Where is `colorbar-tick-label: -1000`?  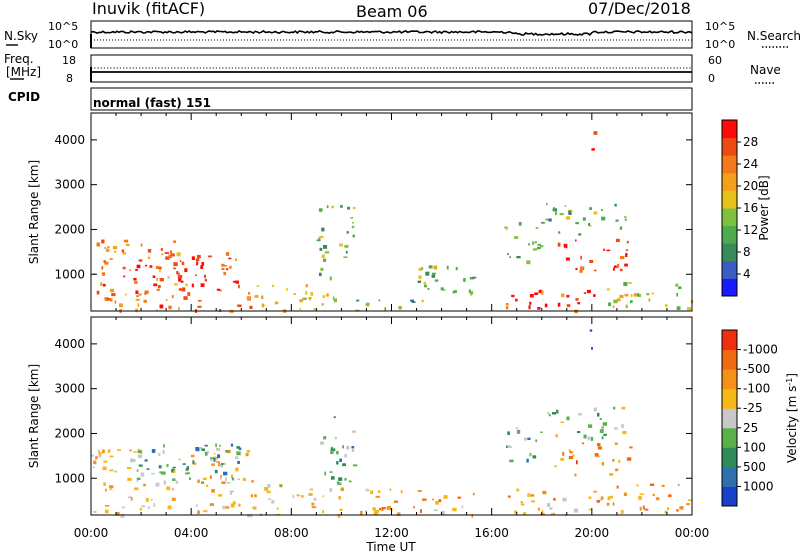 colorbar-tick-label: -1000 is located at coordinates (760, 350).